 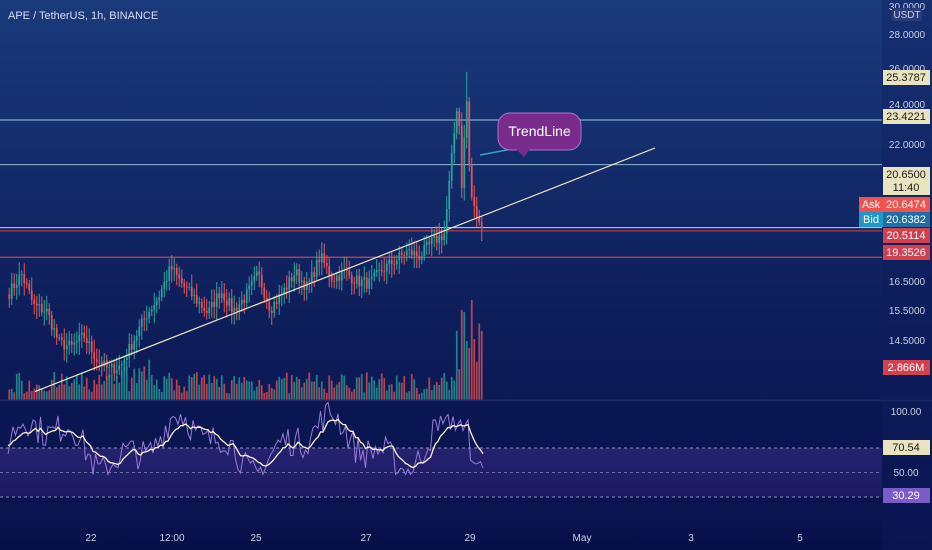 I want to click on ask-label-tag, so click(x=871, y=204).